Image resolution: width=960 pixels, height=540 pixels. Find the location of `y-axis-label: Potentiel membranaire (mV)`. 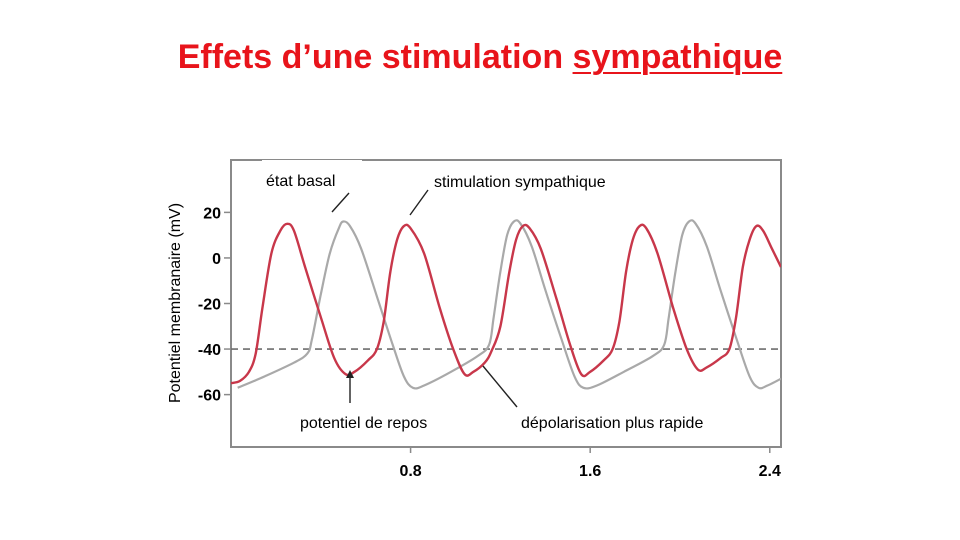

y-axis-label: Potentiel membranaire (mV) is located at coordinates (175, 303).